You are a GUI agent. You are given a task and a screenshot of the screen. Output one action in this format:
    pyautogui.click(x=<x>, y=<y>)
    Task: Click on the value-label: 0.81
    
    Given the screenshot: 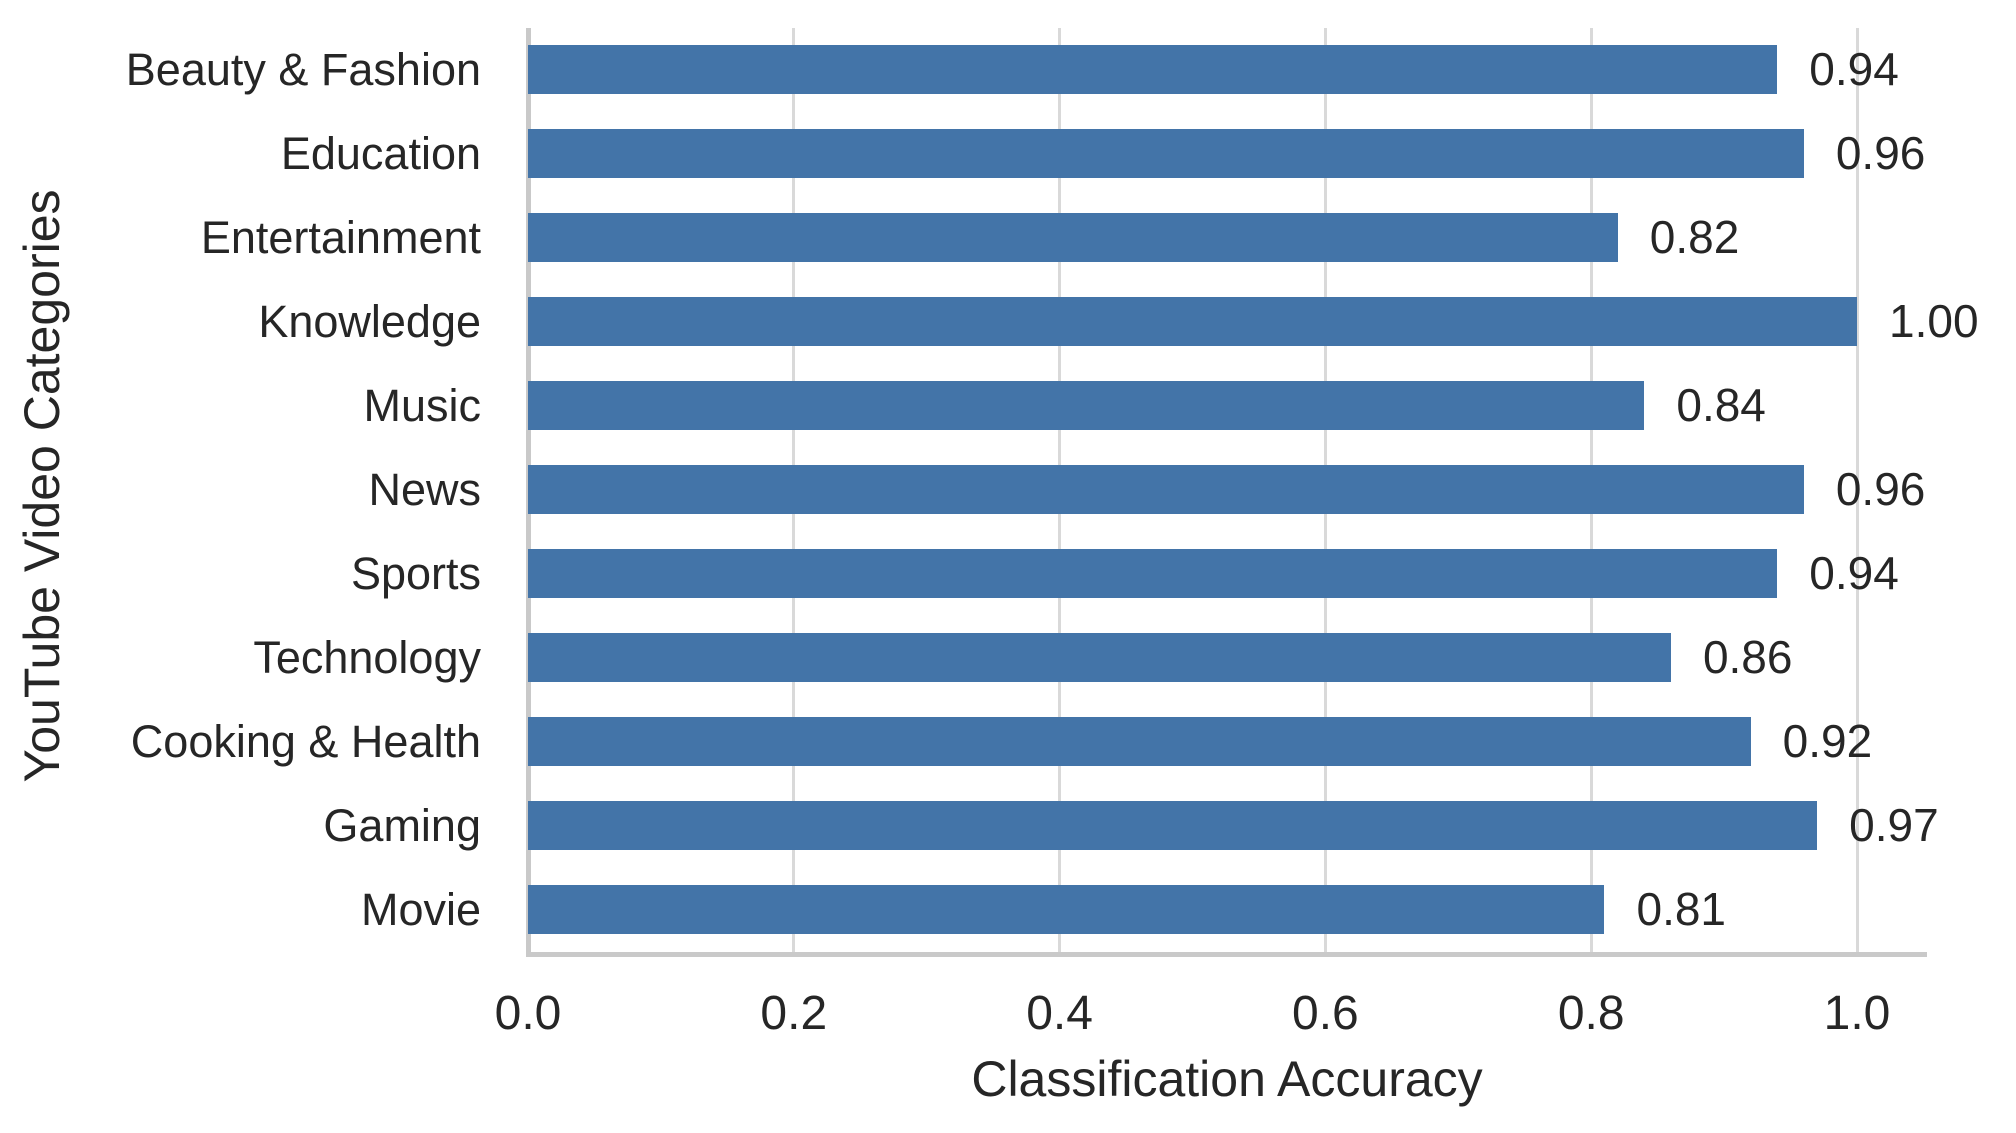 What is the action you would take?
    pyautogui.click(x=1681, y=909)
    